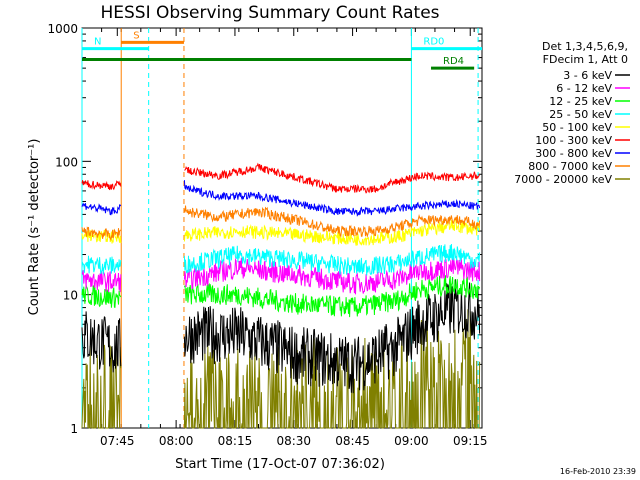 This screenshot has height=480, width=640. I want to click on x-tick-label: 08:00, so click(176, 441).